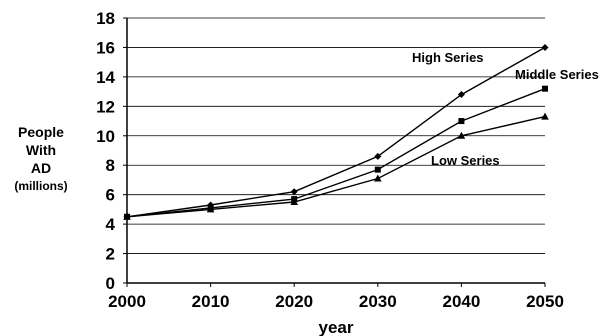  What do you see at coordinates (41, 132) in the screenshot?
I see `y-axis-label-line: People` at bounding box center [41, 132].